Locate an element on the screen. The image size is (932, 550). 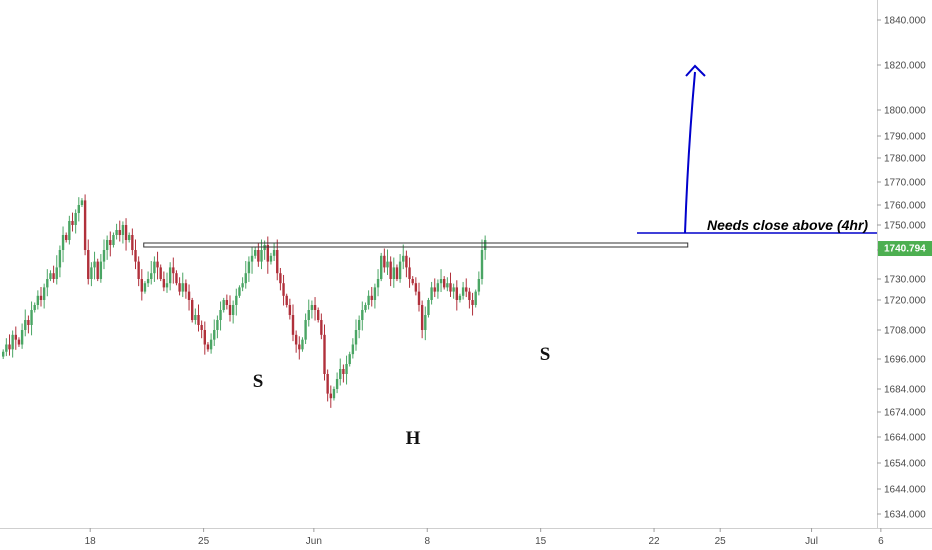
x-tick-label: 6 is located at coordinates (881, 541).